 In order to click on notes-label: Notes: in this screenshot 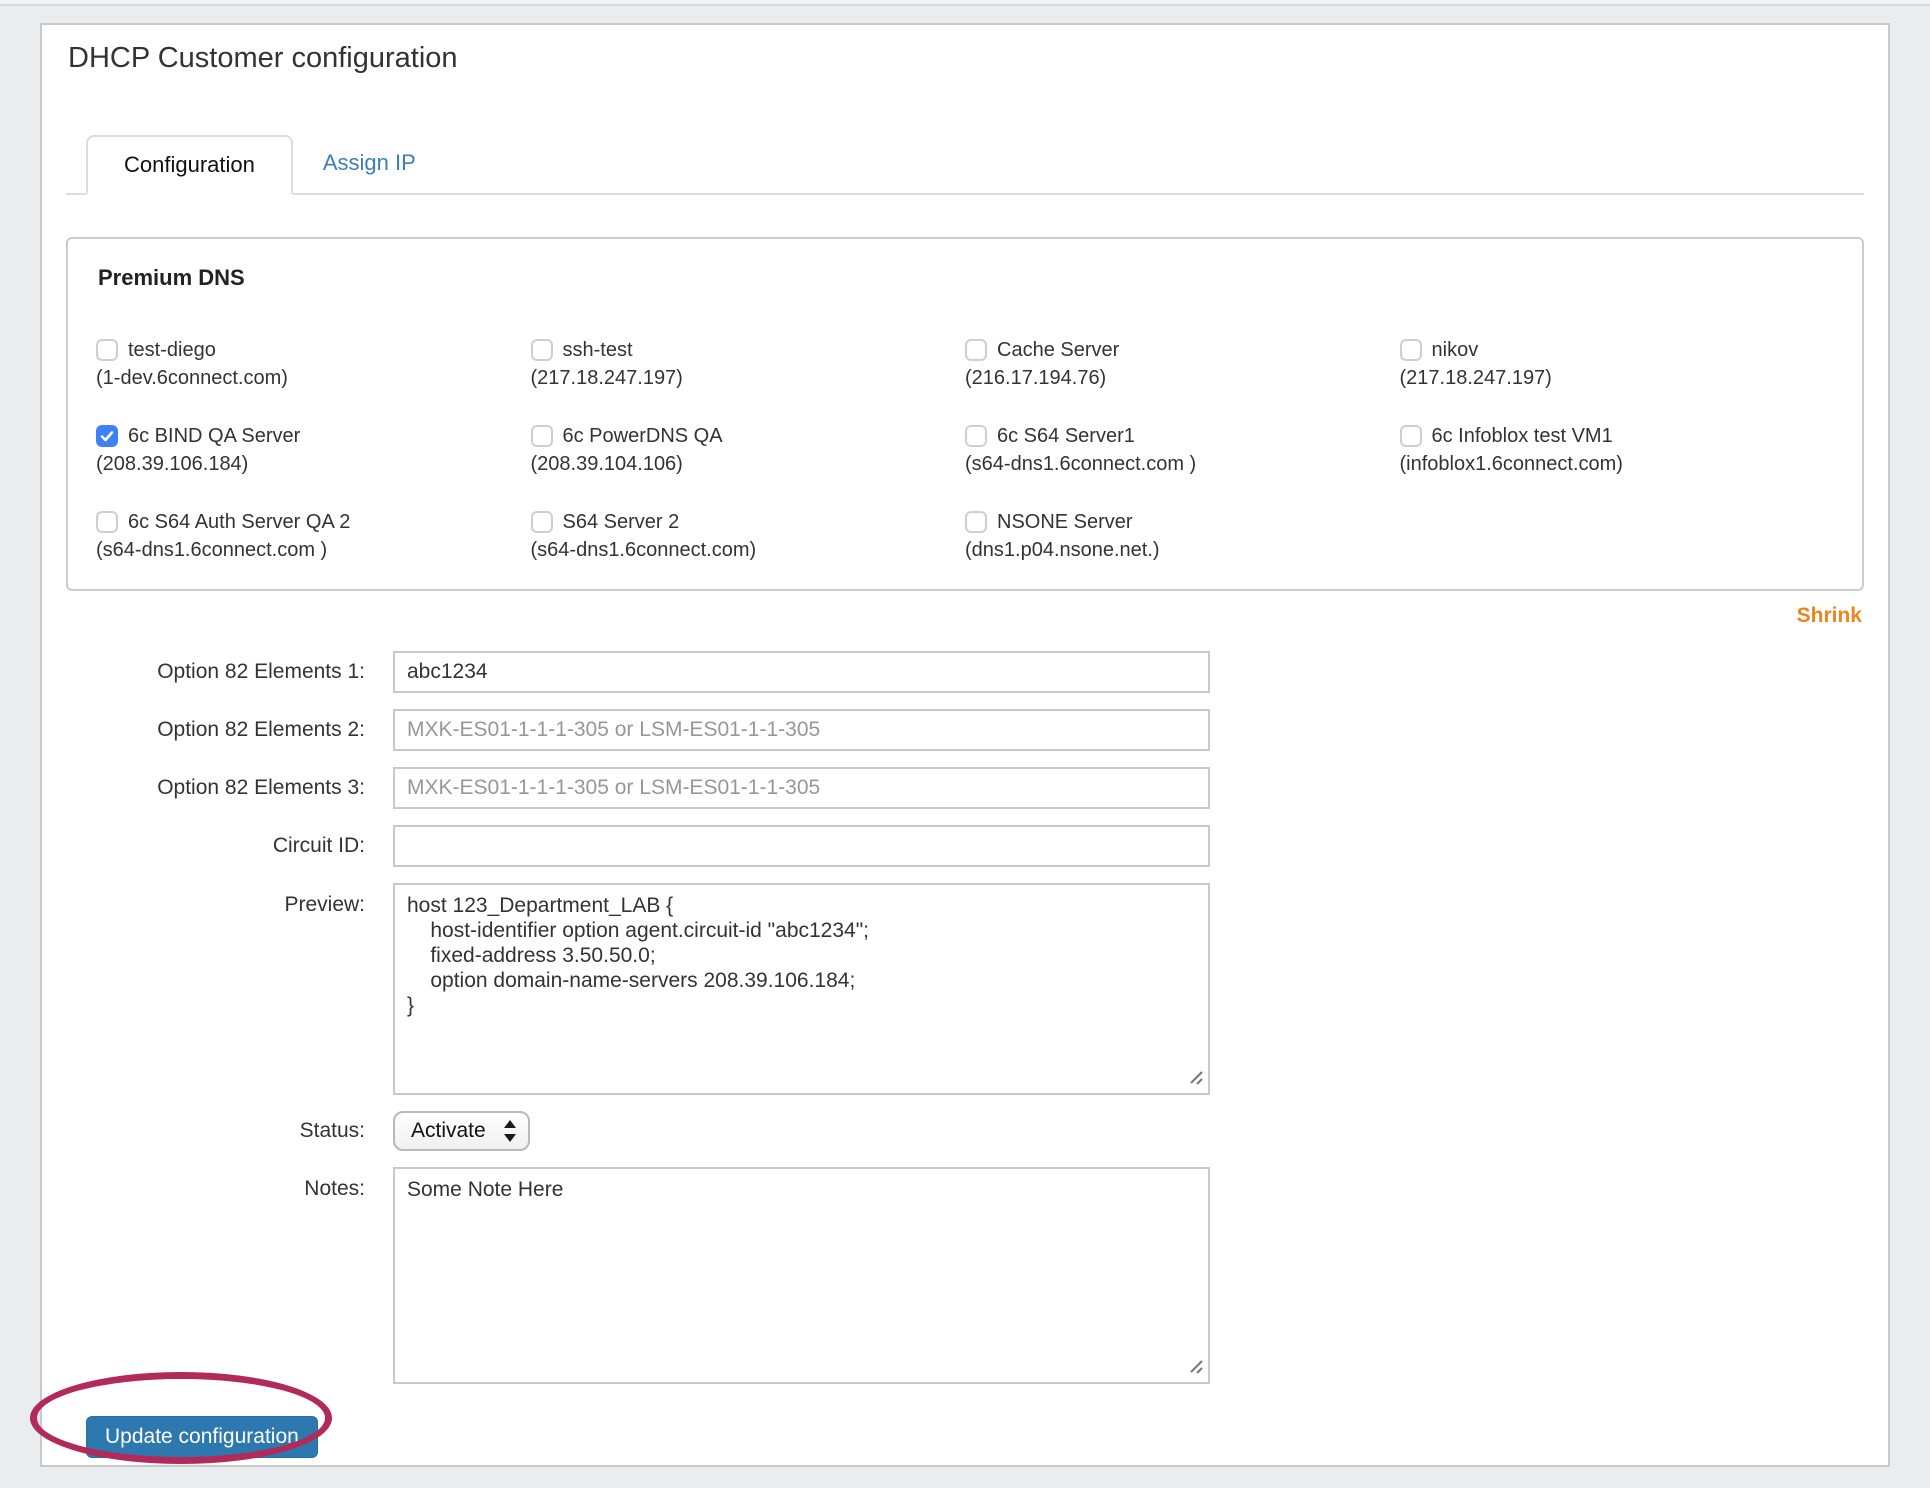, I will do `click(334, 1188)`.